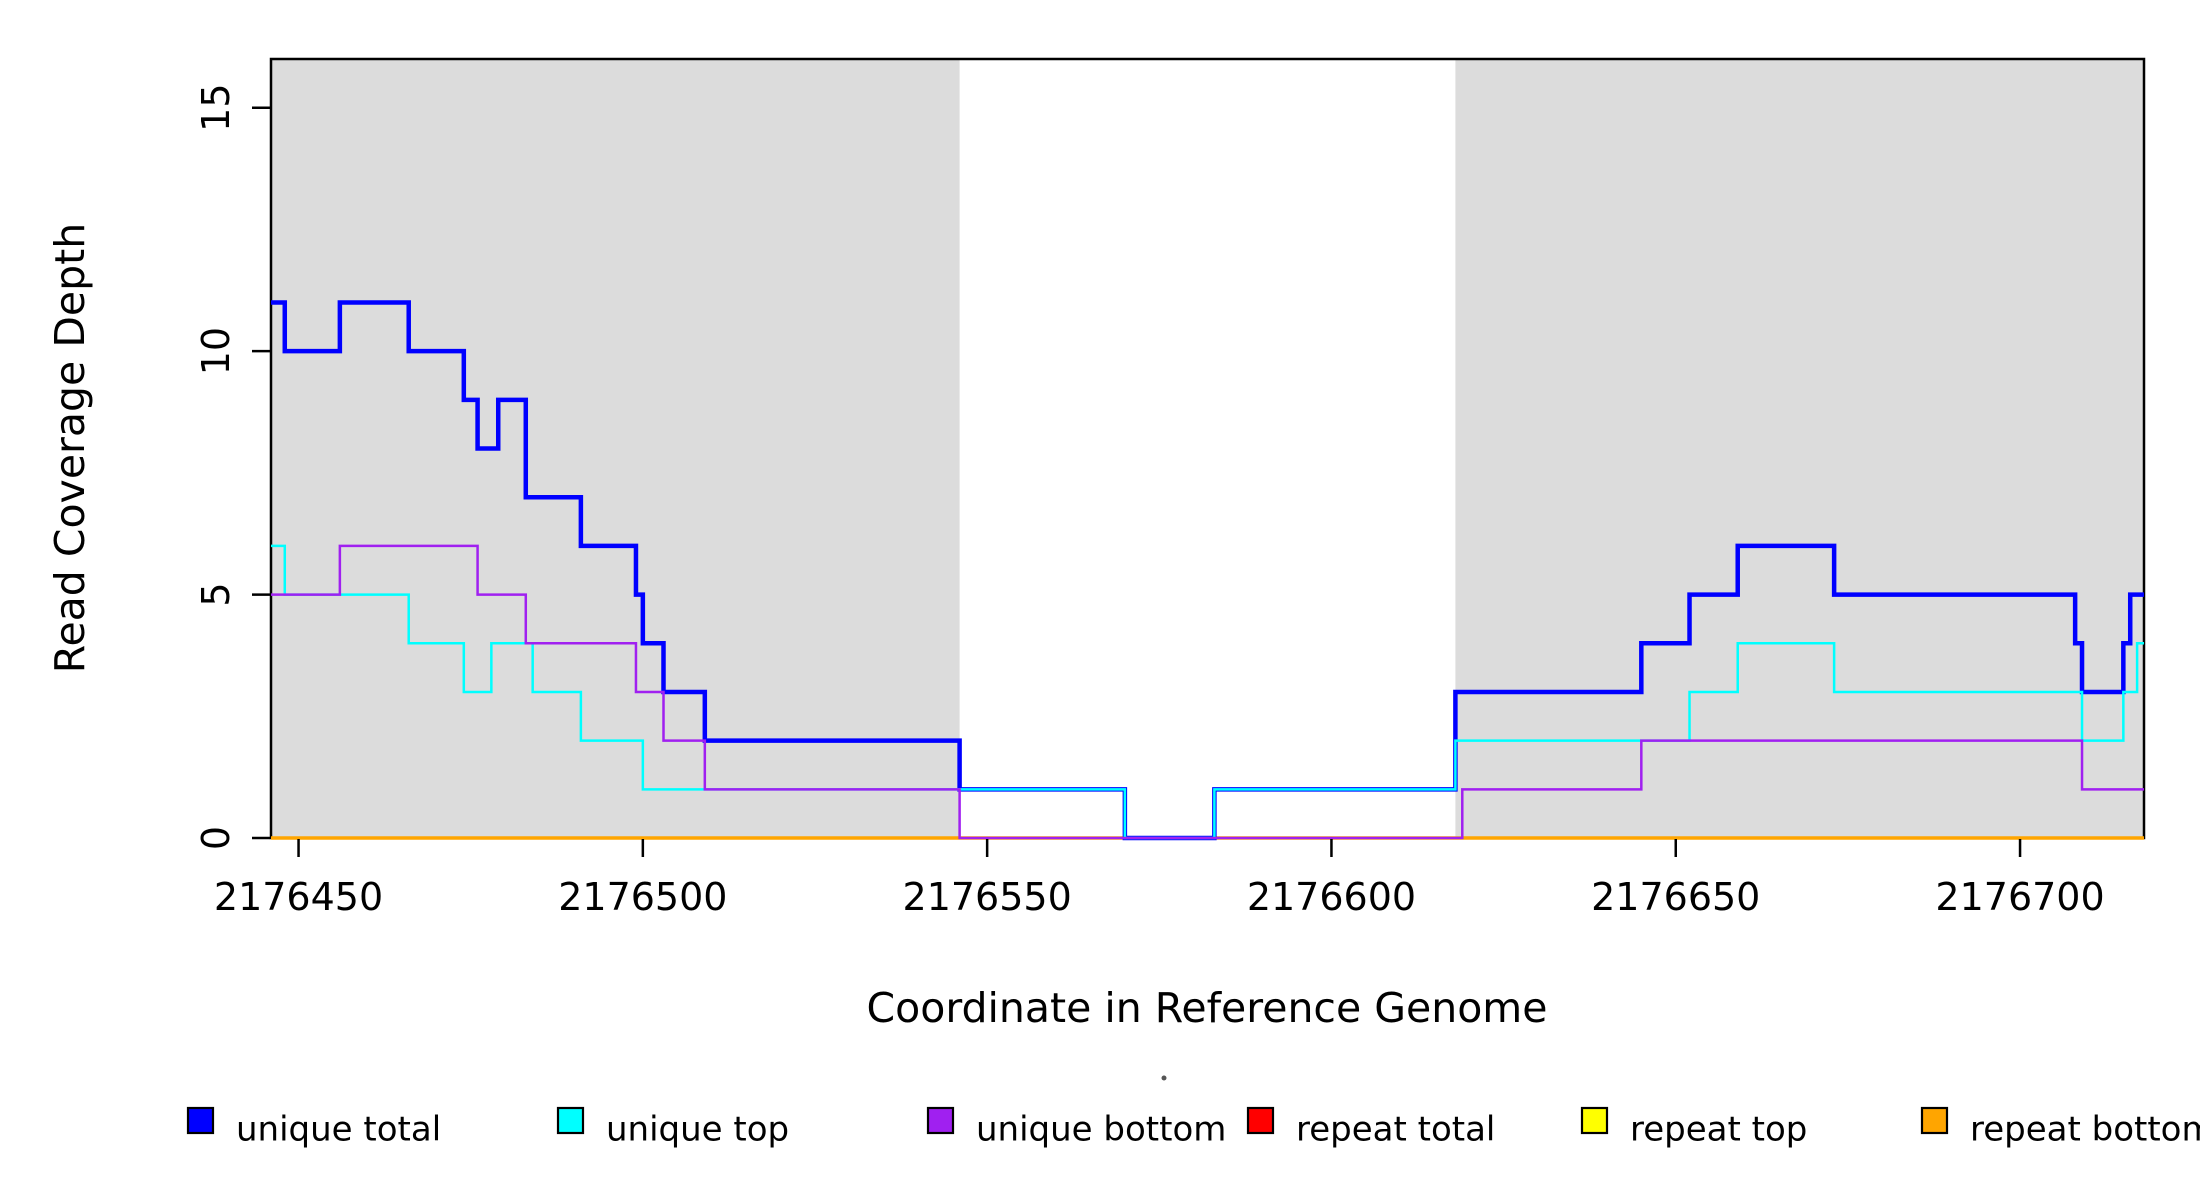  What do you see at coordinates (642, 897) in the screenshot?
I see `x-tick-label: 2176500` at bounding box center [642, 897].